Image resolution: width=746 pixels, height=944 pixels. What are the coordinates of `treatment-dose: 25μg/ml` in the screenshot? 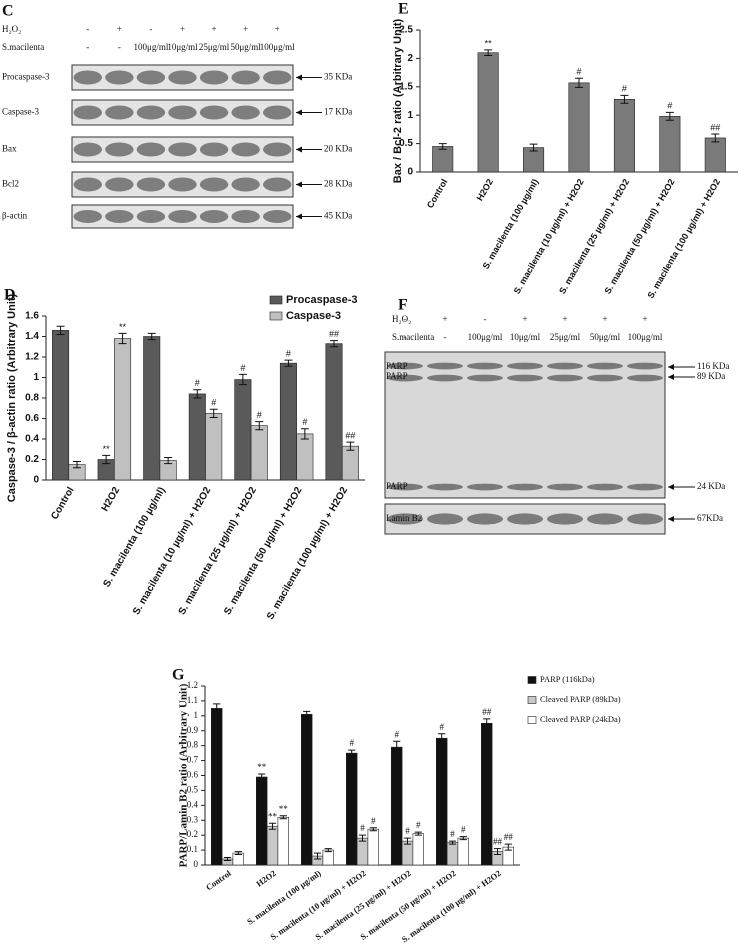 It's located at (214, 47).